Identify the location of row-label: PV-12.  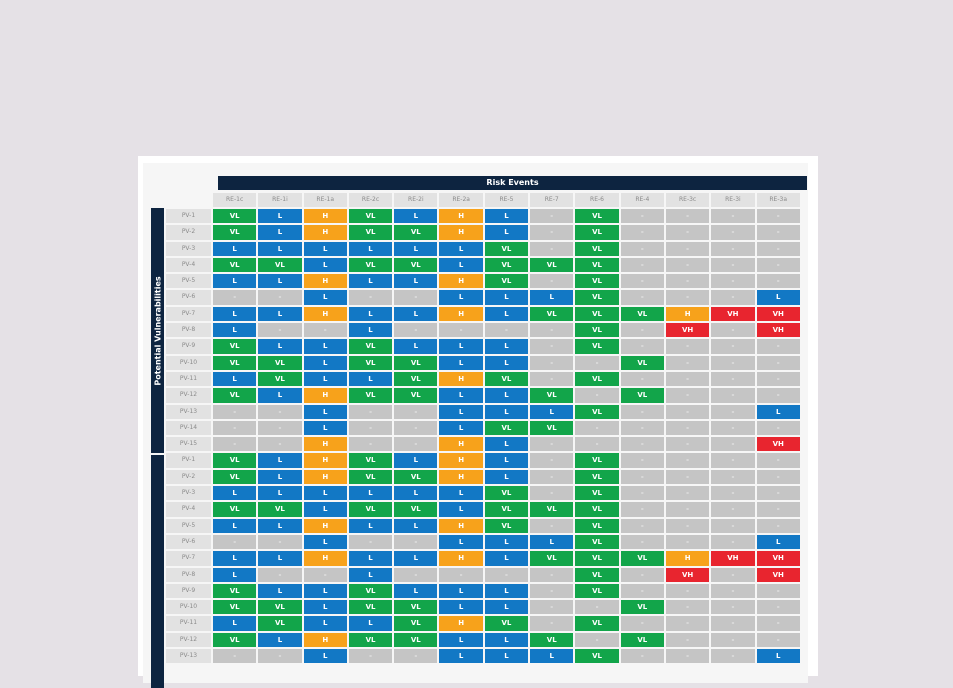
(188, 395).